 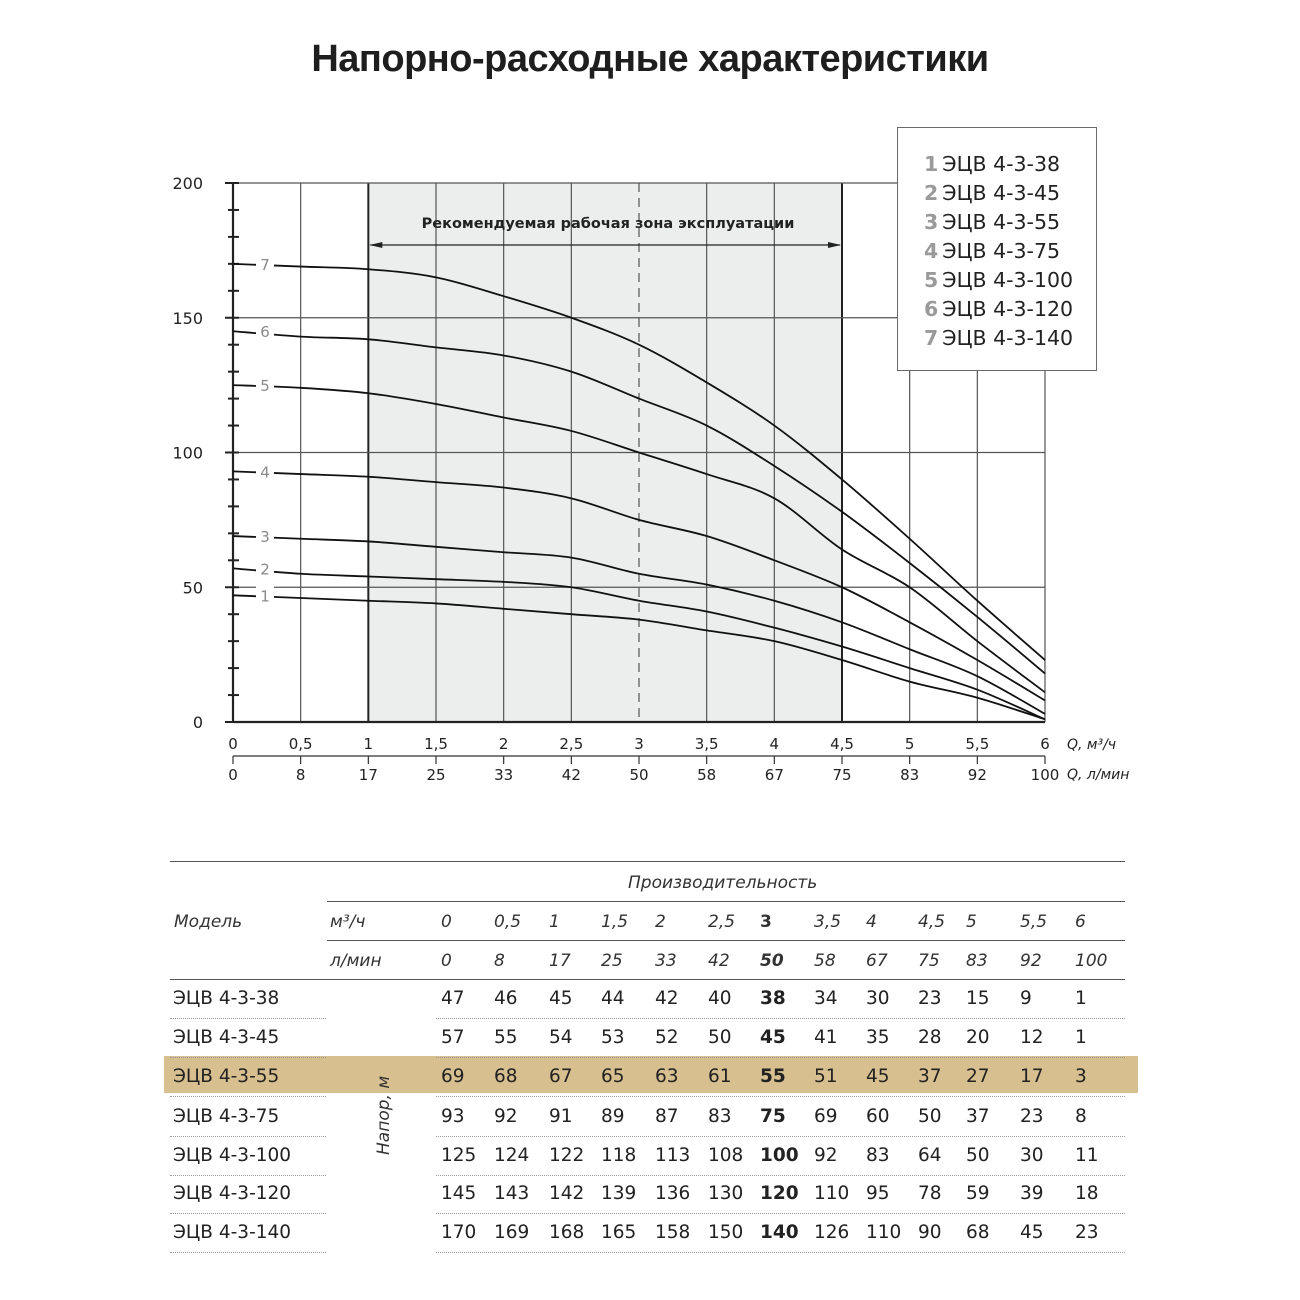 I want to click on legend-number: 5, so click(x=931, y=280).